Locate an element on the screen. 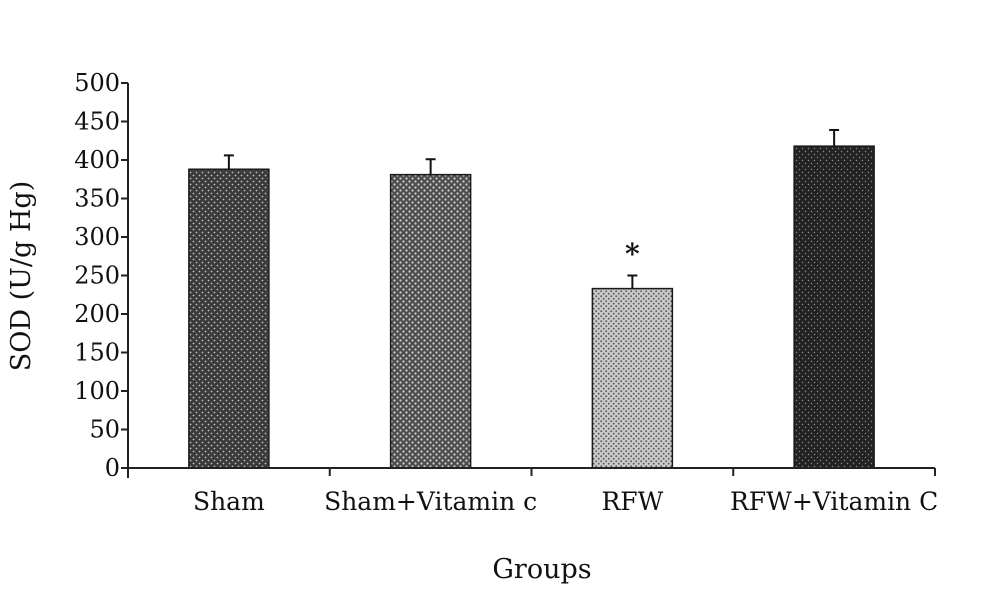 The image size is (1000, 602). y-axis: 0 50 100 150 200 250 300 350 400 450 500 is located at coordinates (101, 275).